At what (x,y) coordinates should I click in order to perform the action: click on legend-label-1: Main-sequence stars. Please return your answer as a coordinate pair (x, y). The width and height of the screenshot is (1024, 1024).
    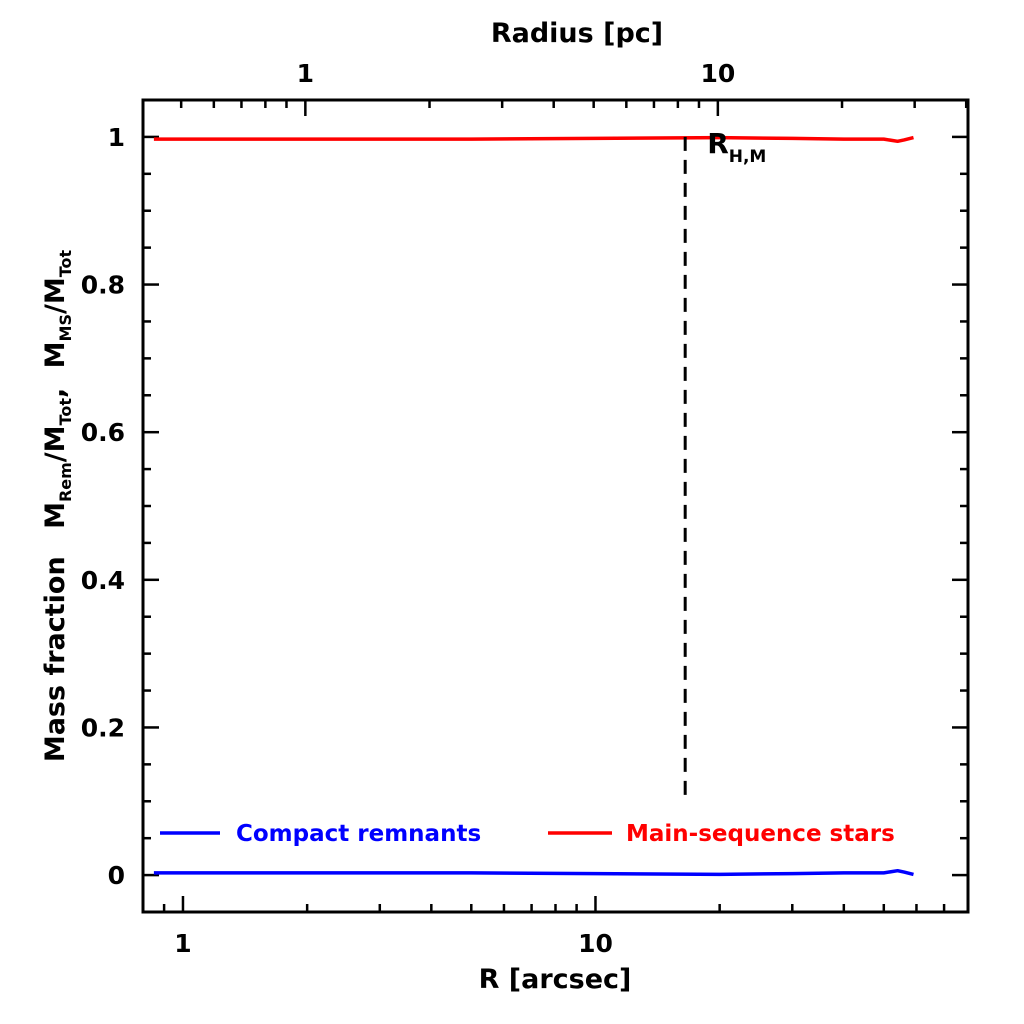
    Looking at the image, I should click on (760, 834).